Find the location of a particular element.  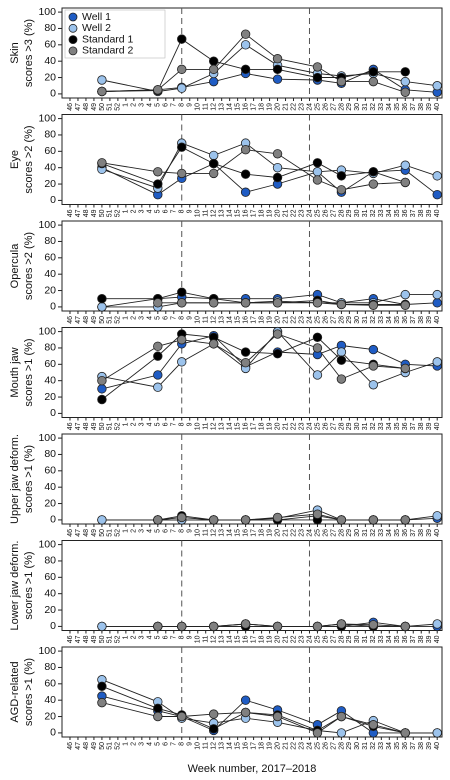

x-tick-label: 39 is located at coordinates (429, 213).